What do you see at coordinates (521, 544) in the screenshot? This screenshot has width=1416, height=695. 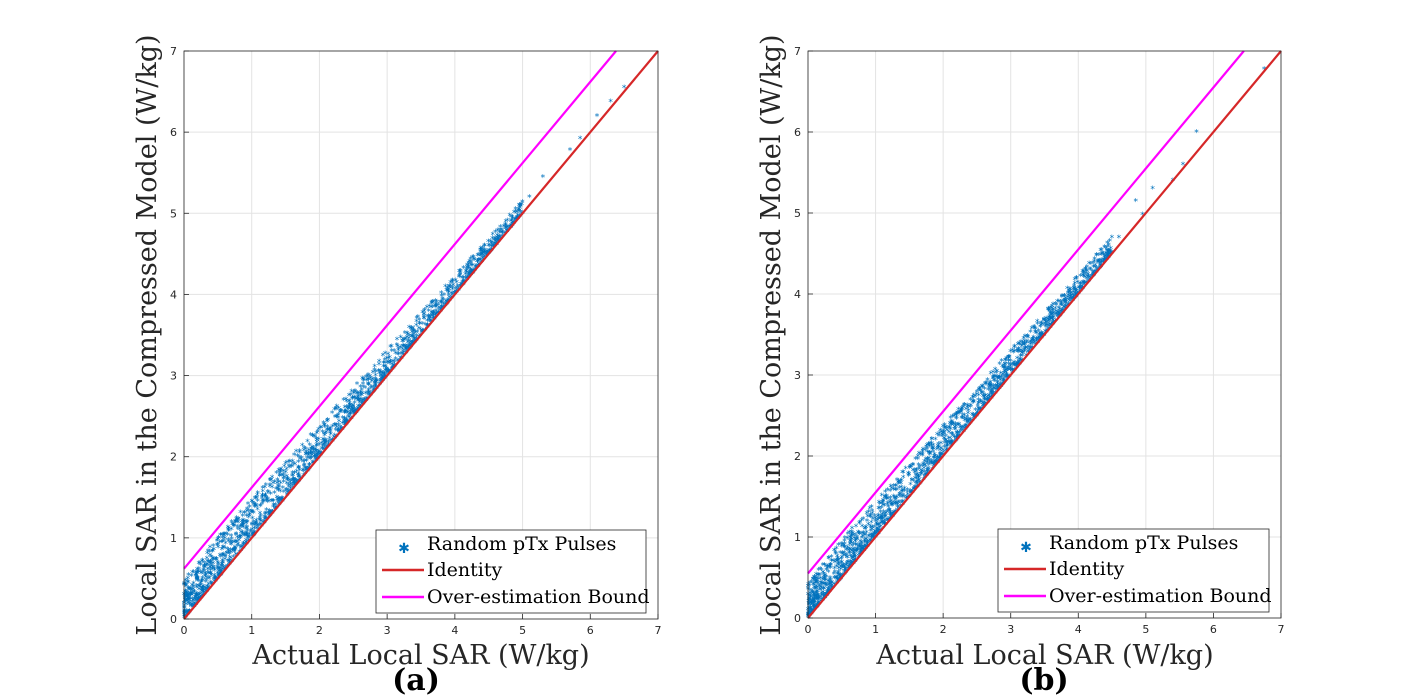 I see `legend-label-scatter-a: Random pTx Pulses` at bounding box center [521, 544].